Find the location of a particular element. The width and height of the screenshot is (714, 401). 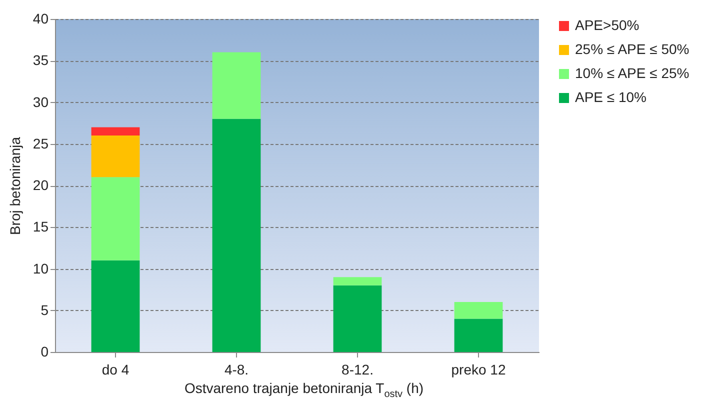

y-tick-label: 10 is located at coordinates (40, 268).